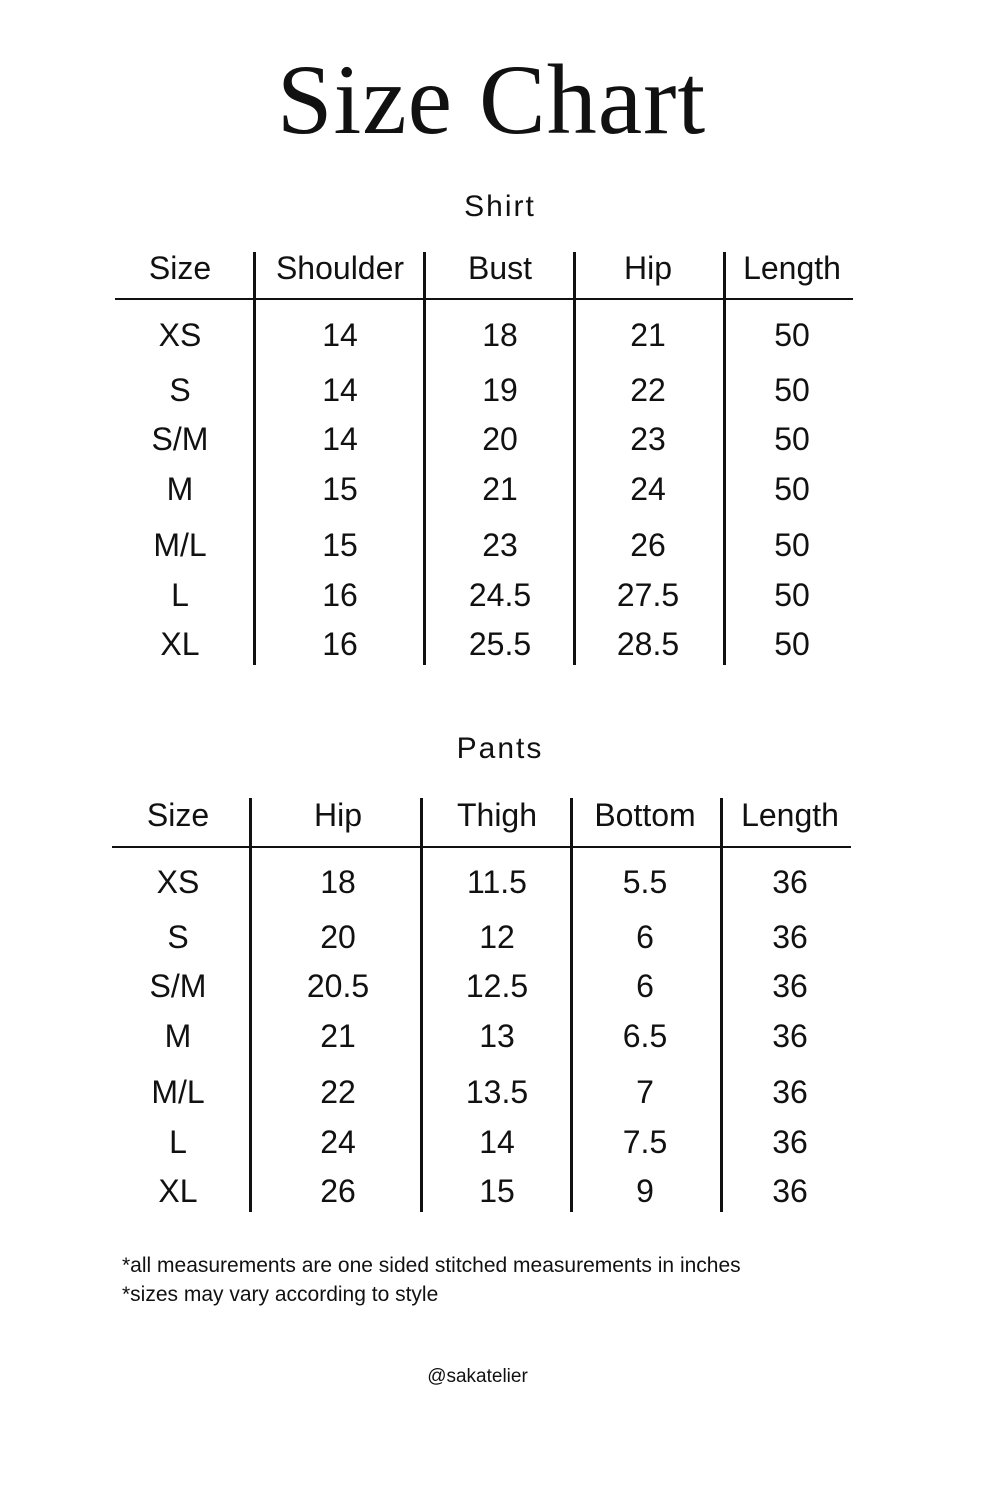  What do you see at coordinates (500, 206) in the screenshot?
I see `shirt-section-title: Shirt` at bounding box center [500, 206].